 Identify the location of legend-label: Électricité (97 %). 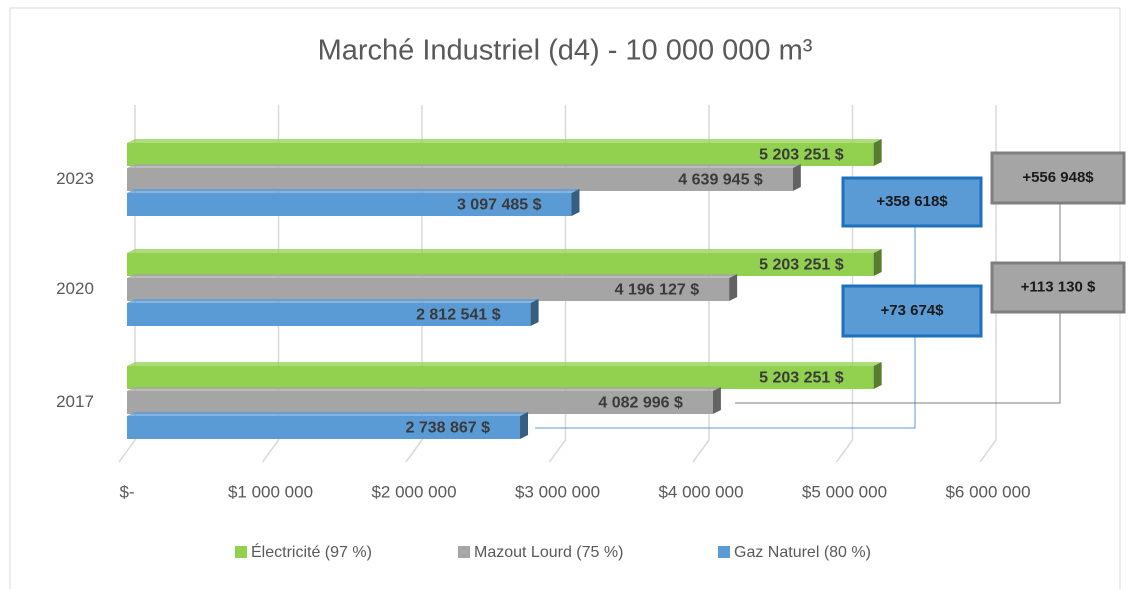
(311, 551).